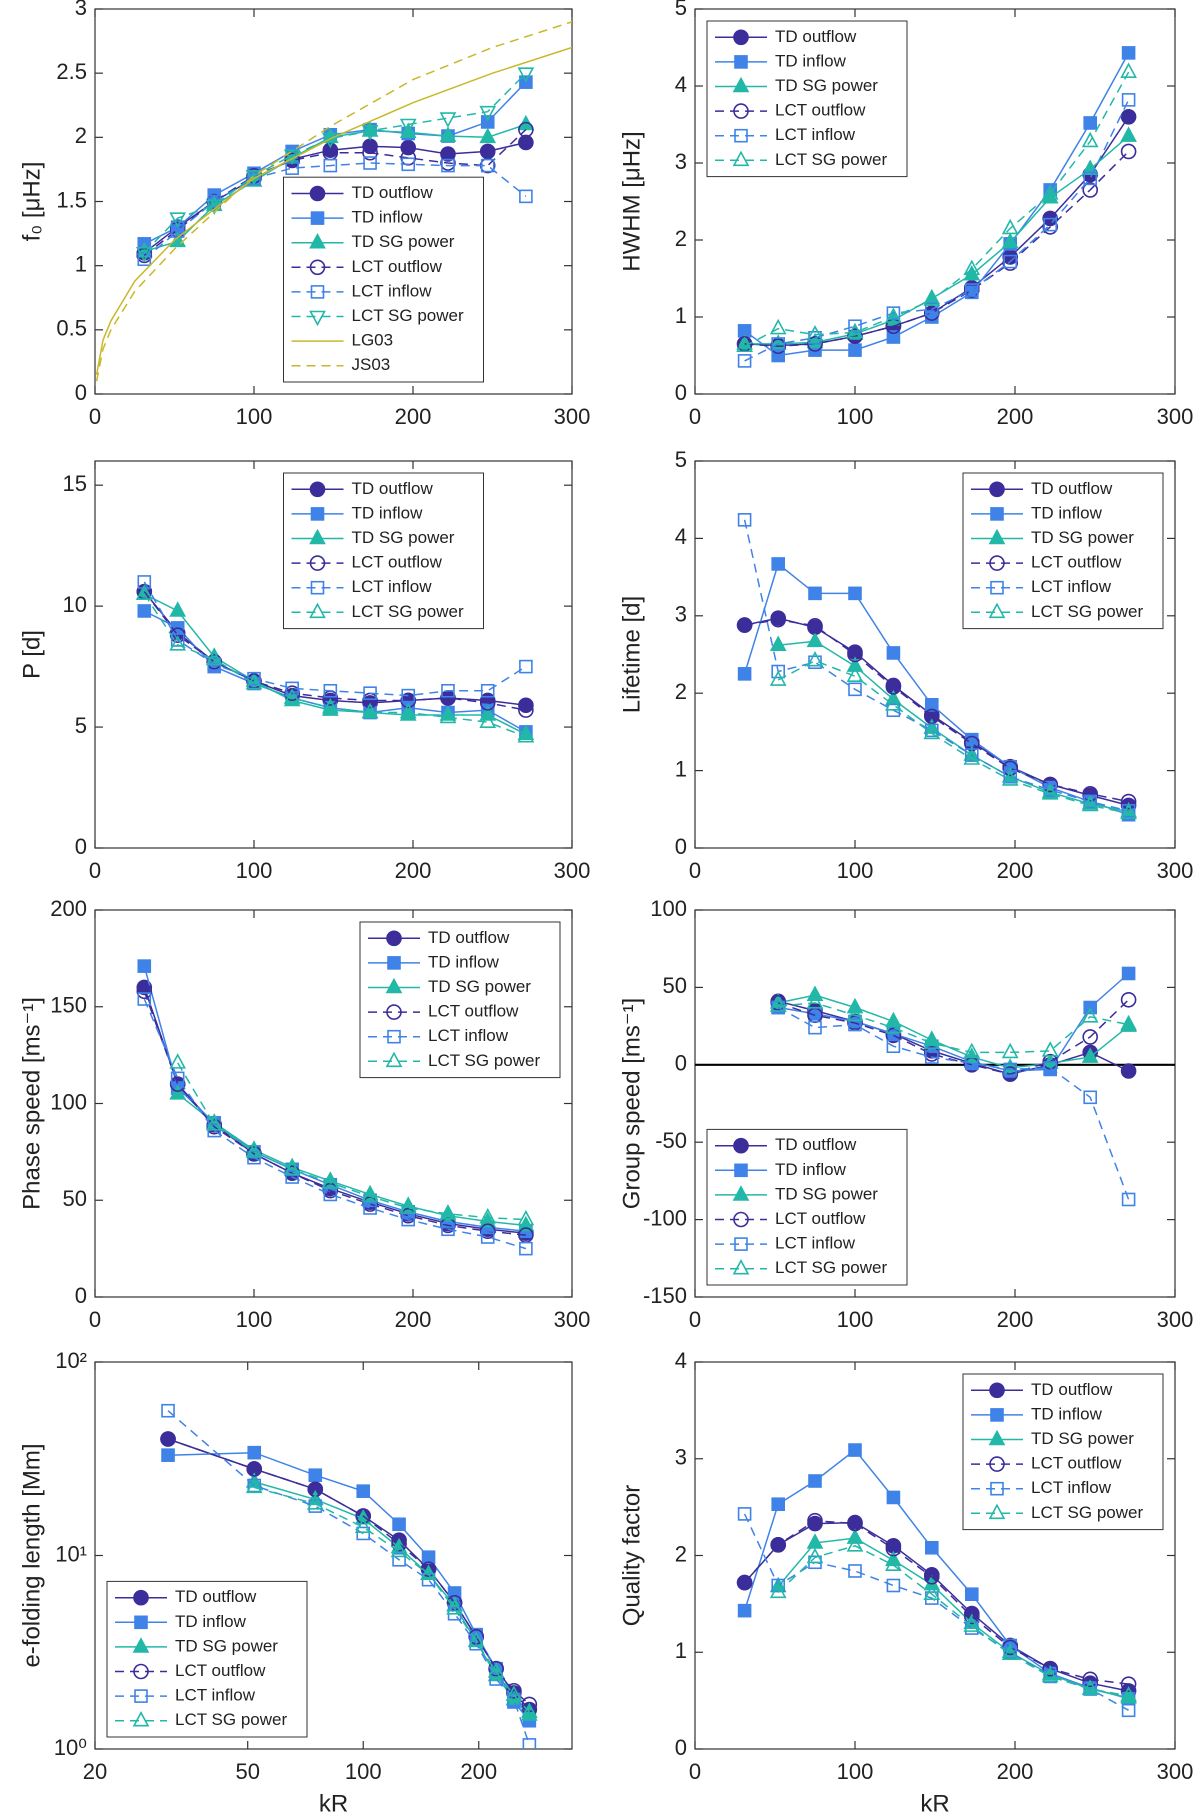  Describe the element at coordinates (254, 1319) in the screenshot. I see `x-tick-label: 100` at that location.